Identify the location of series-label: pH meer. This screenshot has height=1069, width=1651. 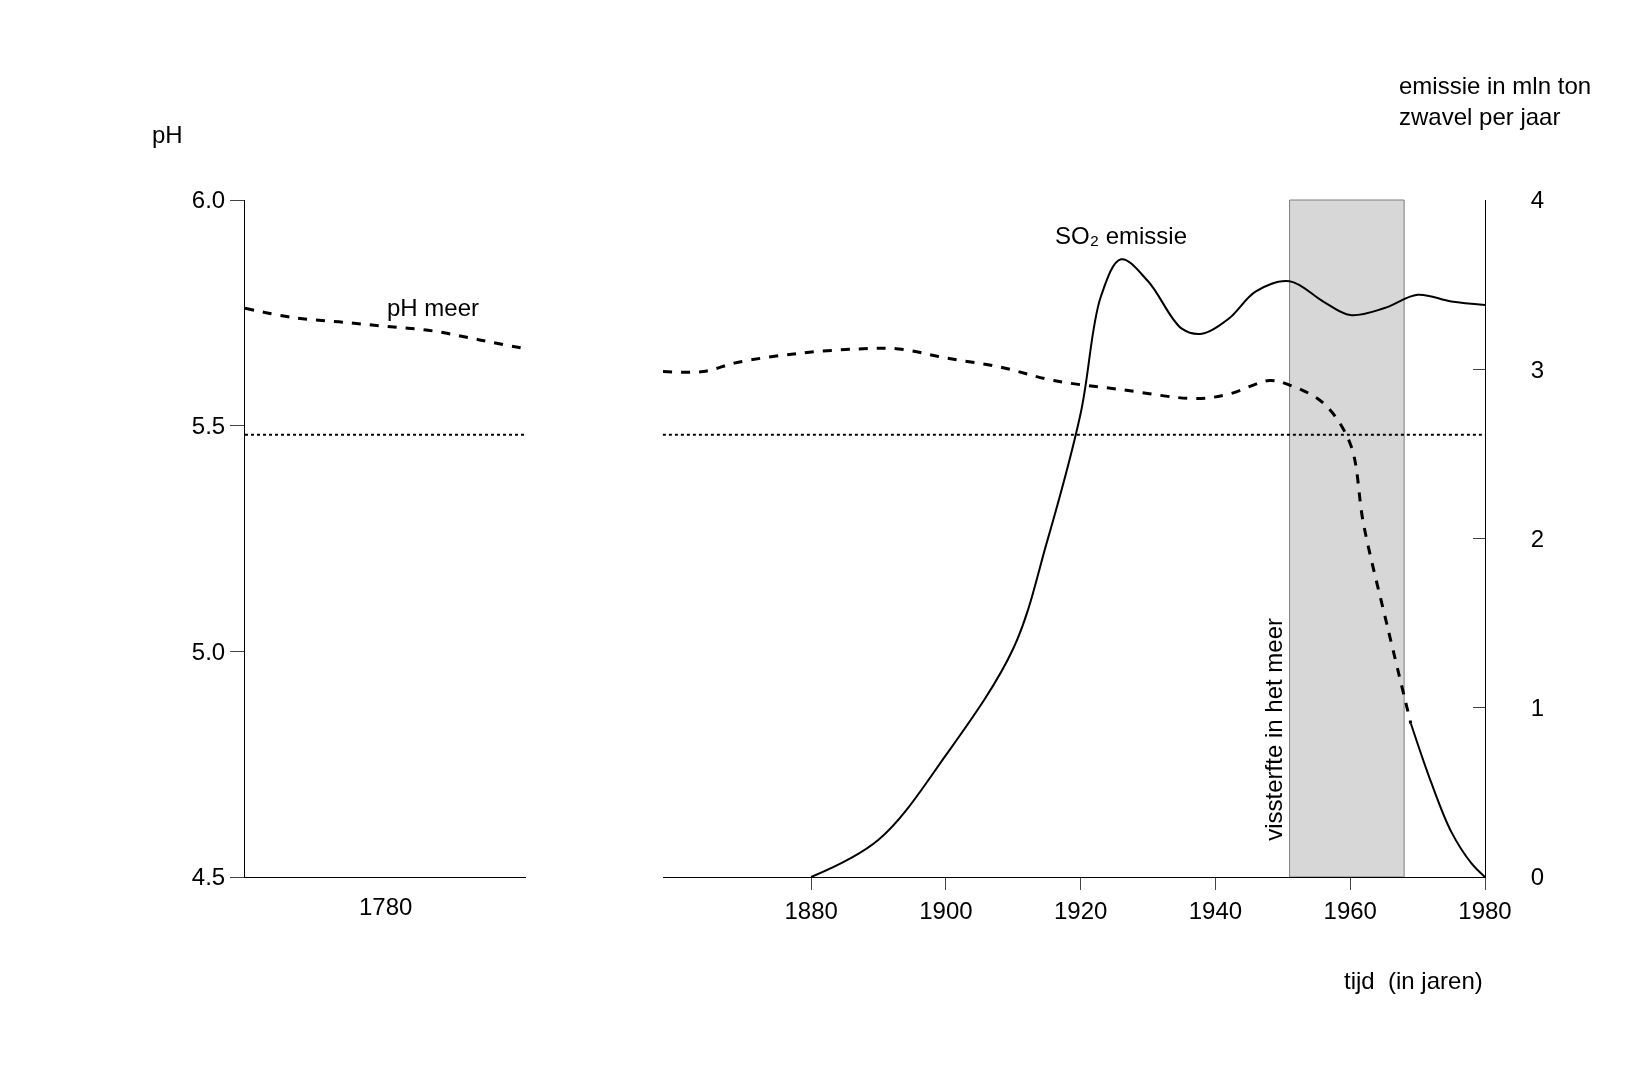
(433, 307).